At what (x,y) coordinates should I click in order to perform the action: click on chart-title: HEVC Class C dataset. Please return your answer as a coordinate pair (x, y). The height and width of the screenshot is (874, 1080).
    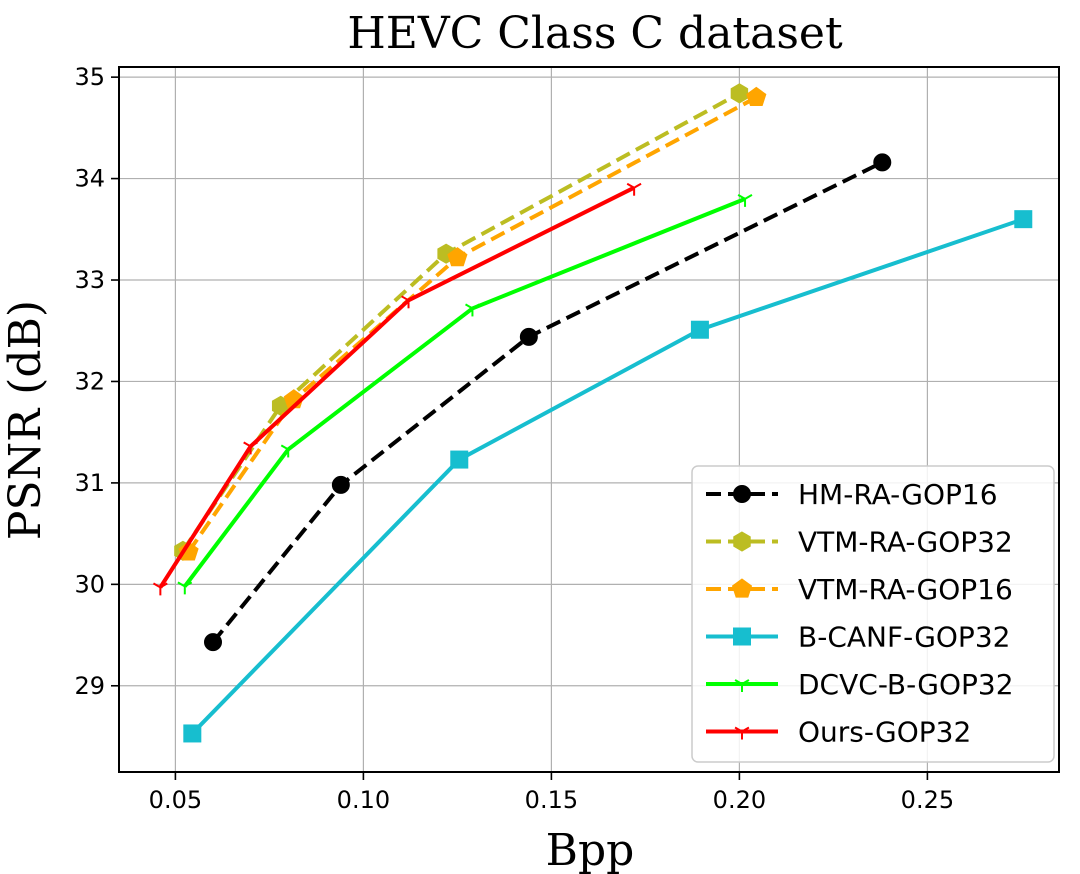
    Looking at the image, I should click on (595, 33).